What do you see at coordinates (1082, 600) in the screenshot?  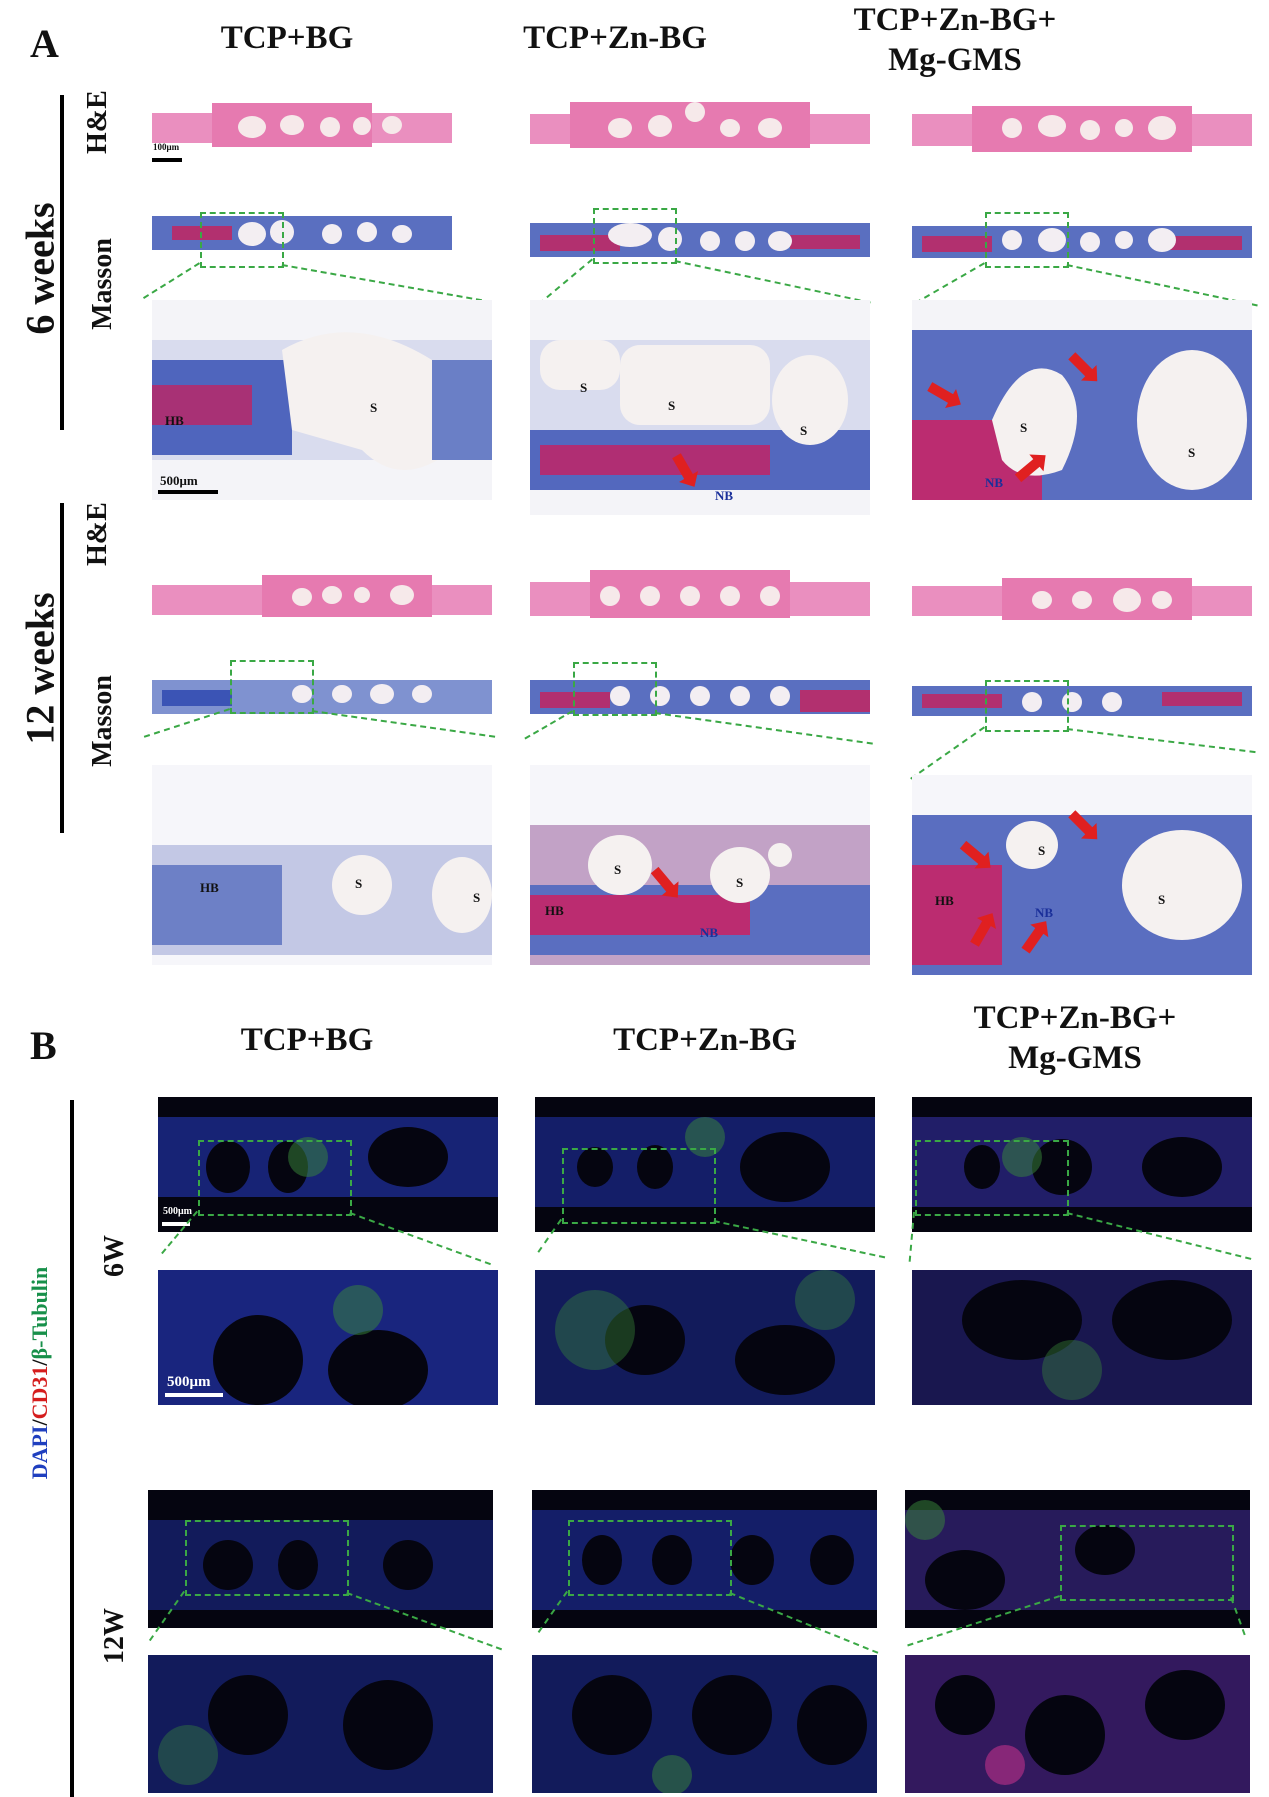 I see `he-12w-tcp-zn-bg-mg-gms` at bounding box center [1082, 600].